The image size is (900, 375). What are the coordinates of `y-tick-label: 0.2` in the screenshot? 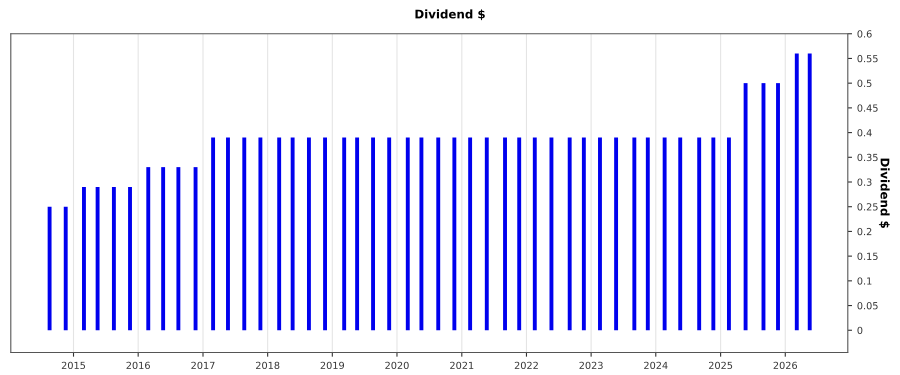 It's located at (864, 232).